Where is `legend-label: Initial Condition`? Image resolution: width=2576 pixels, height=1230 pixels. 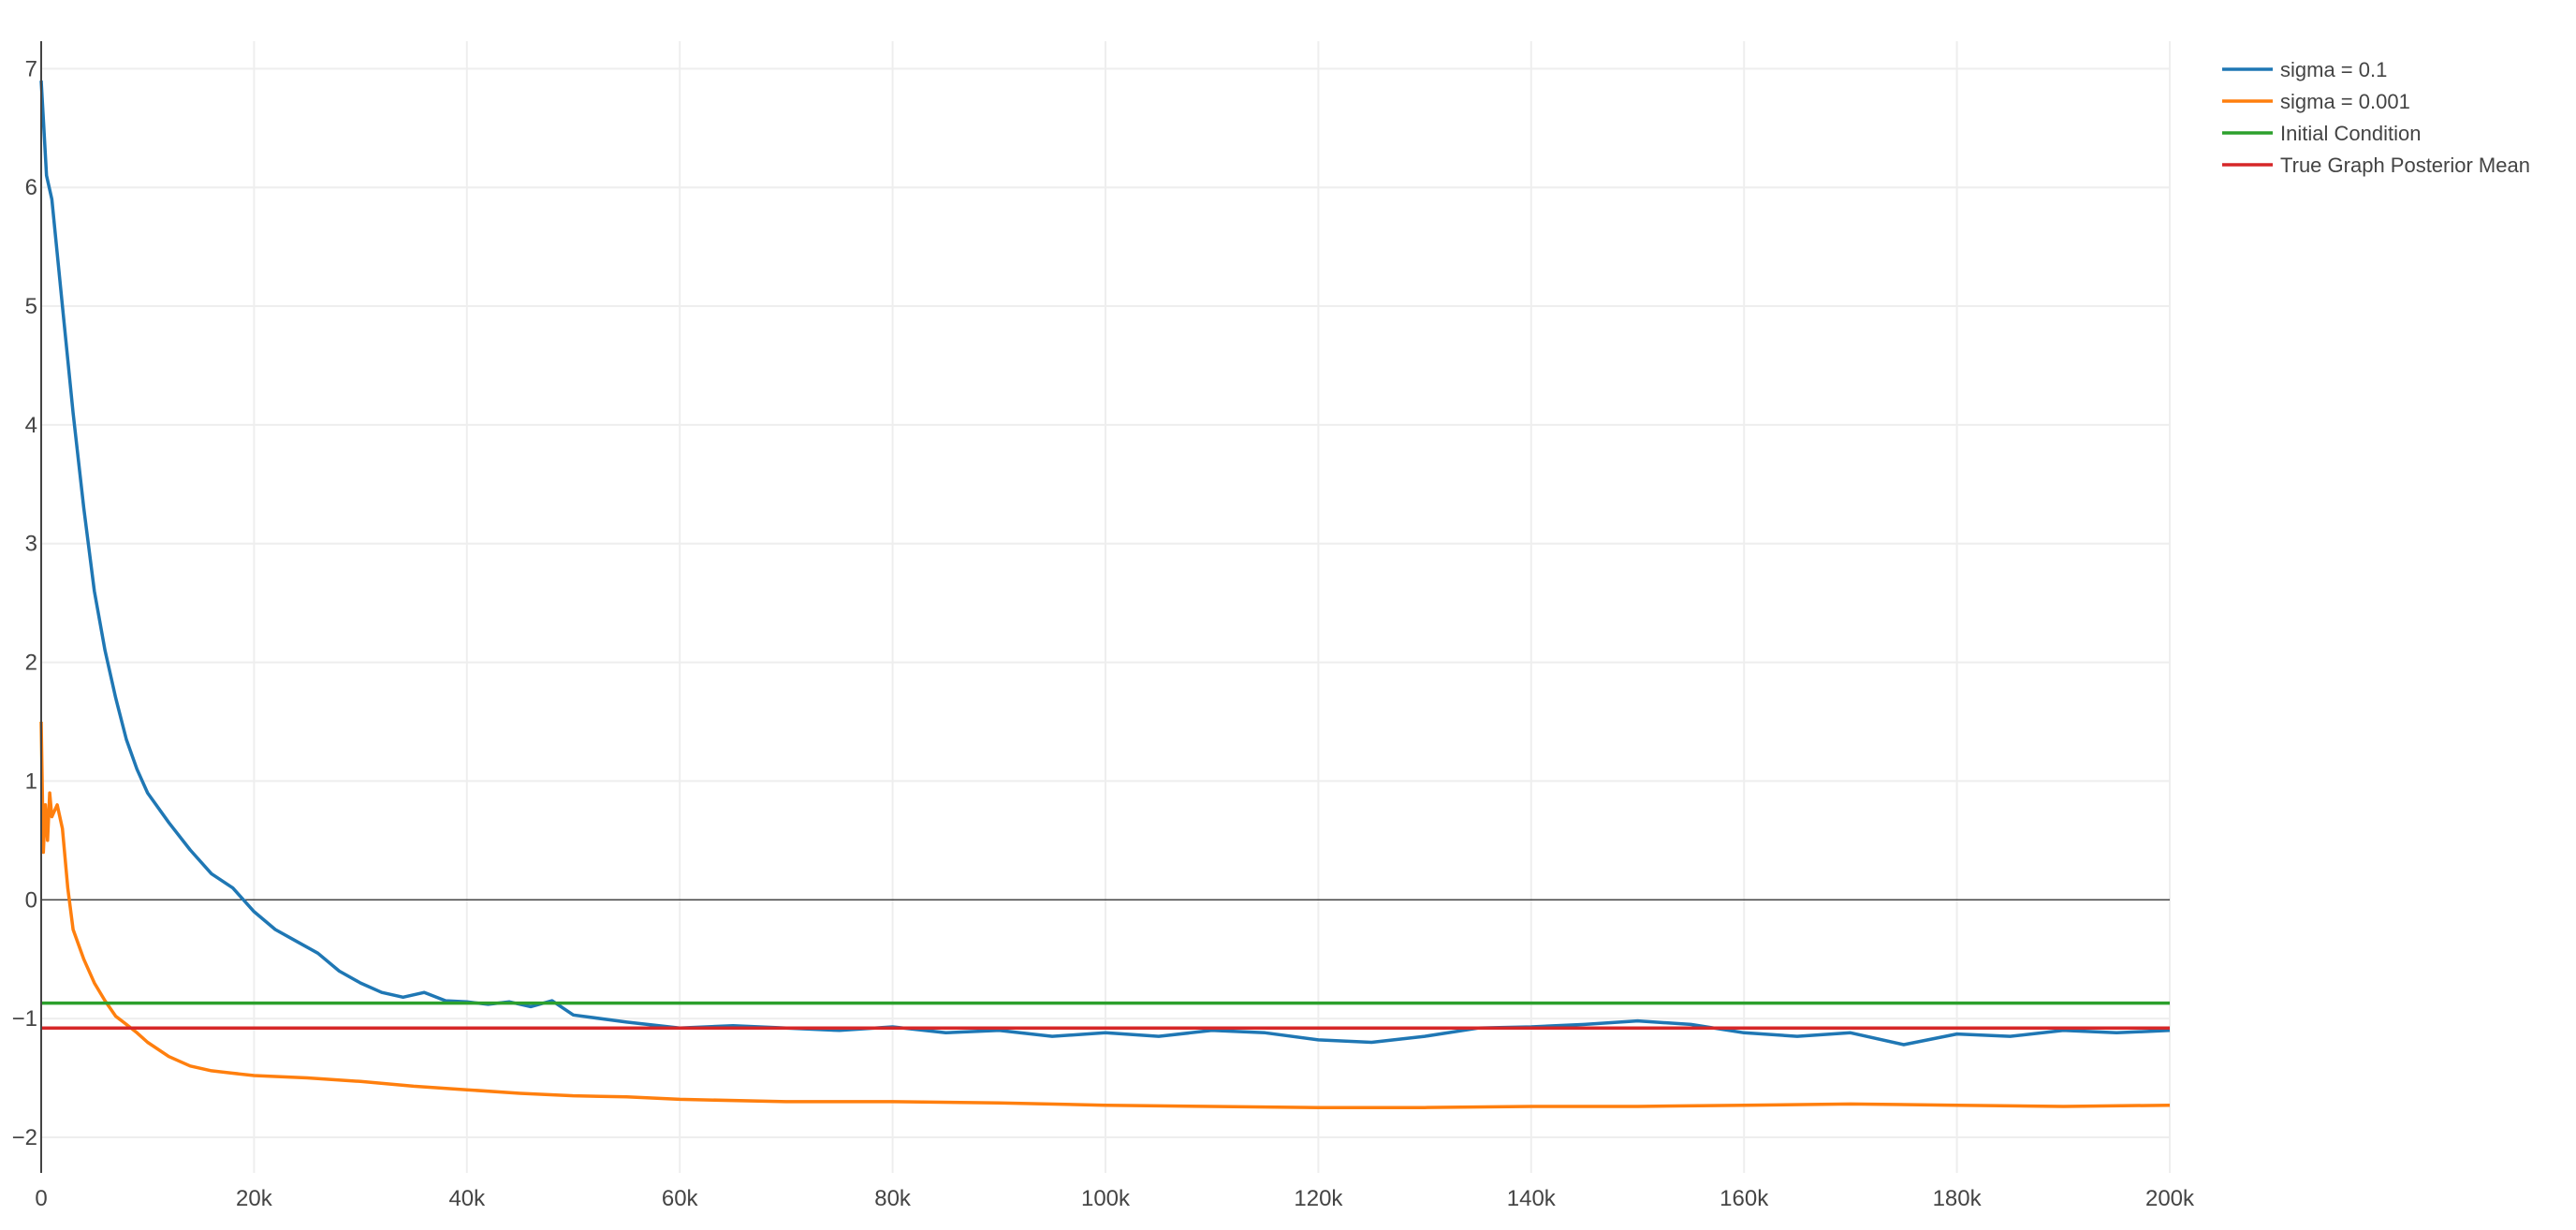
legend-label: Initial Condition is located at coordinates (2350, 133).